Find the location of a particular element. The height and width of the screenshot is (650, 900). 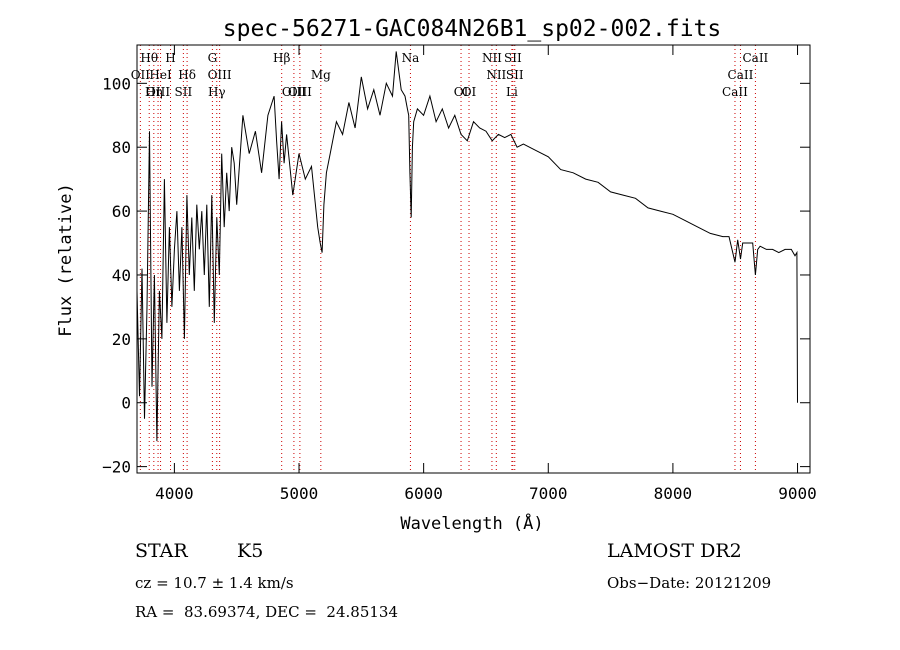

y-tick-label: 20 is located at coordinates (121, 339).